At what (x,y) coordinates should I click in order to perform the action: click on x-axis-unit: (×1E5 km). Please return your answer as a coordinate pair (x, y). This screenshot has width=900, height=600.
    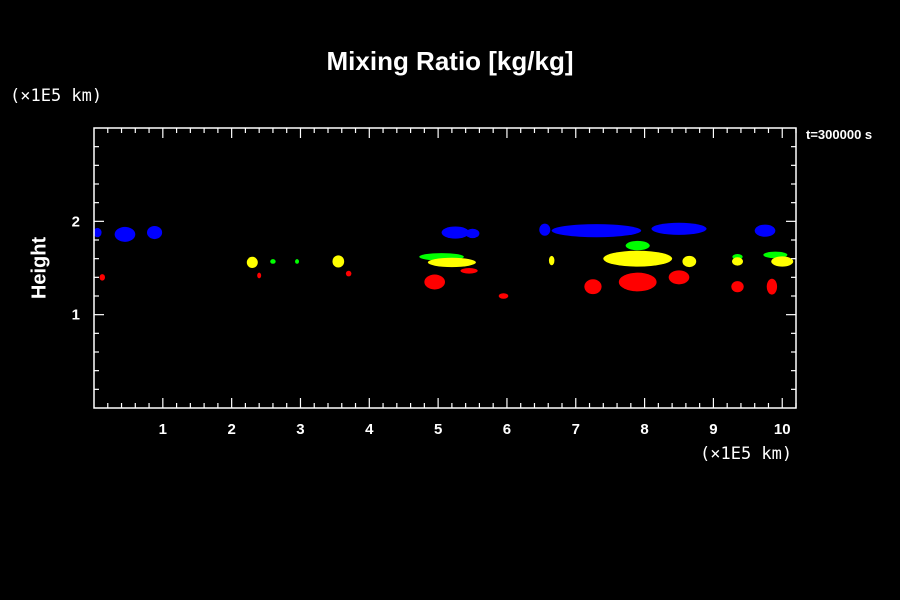
    Looking at the image, I should click on (746, 454).